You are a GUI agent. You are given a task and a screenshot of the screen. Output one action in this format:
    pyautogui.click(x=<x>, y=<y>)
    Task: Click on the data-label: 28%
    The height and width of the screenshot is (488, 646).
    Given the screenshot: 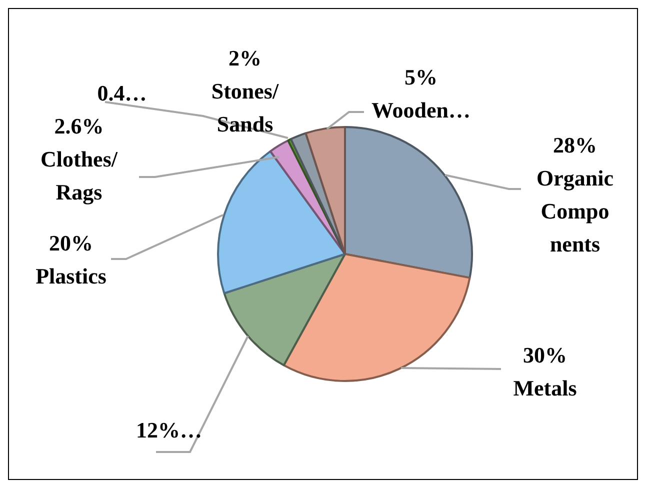 What is the action you would take?
    pyautogui.click(x=575, y=145)
    